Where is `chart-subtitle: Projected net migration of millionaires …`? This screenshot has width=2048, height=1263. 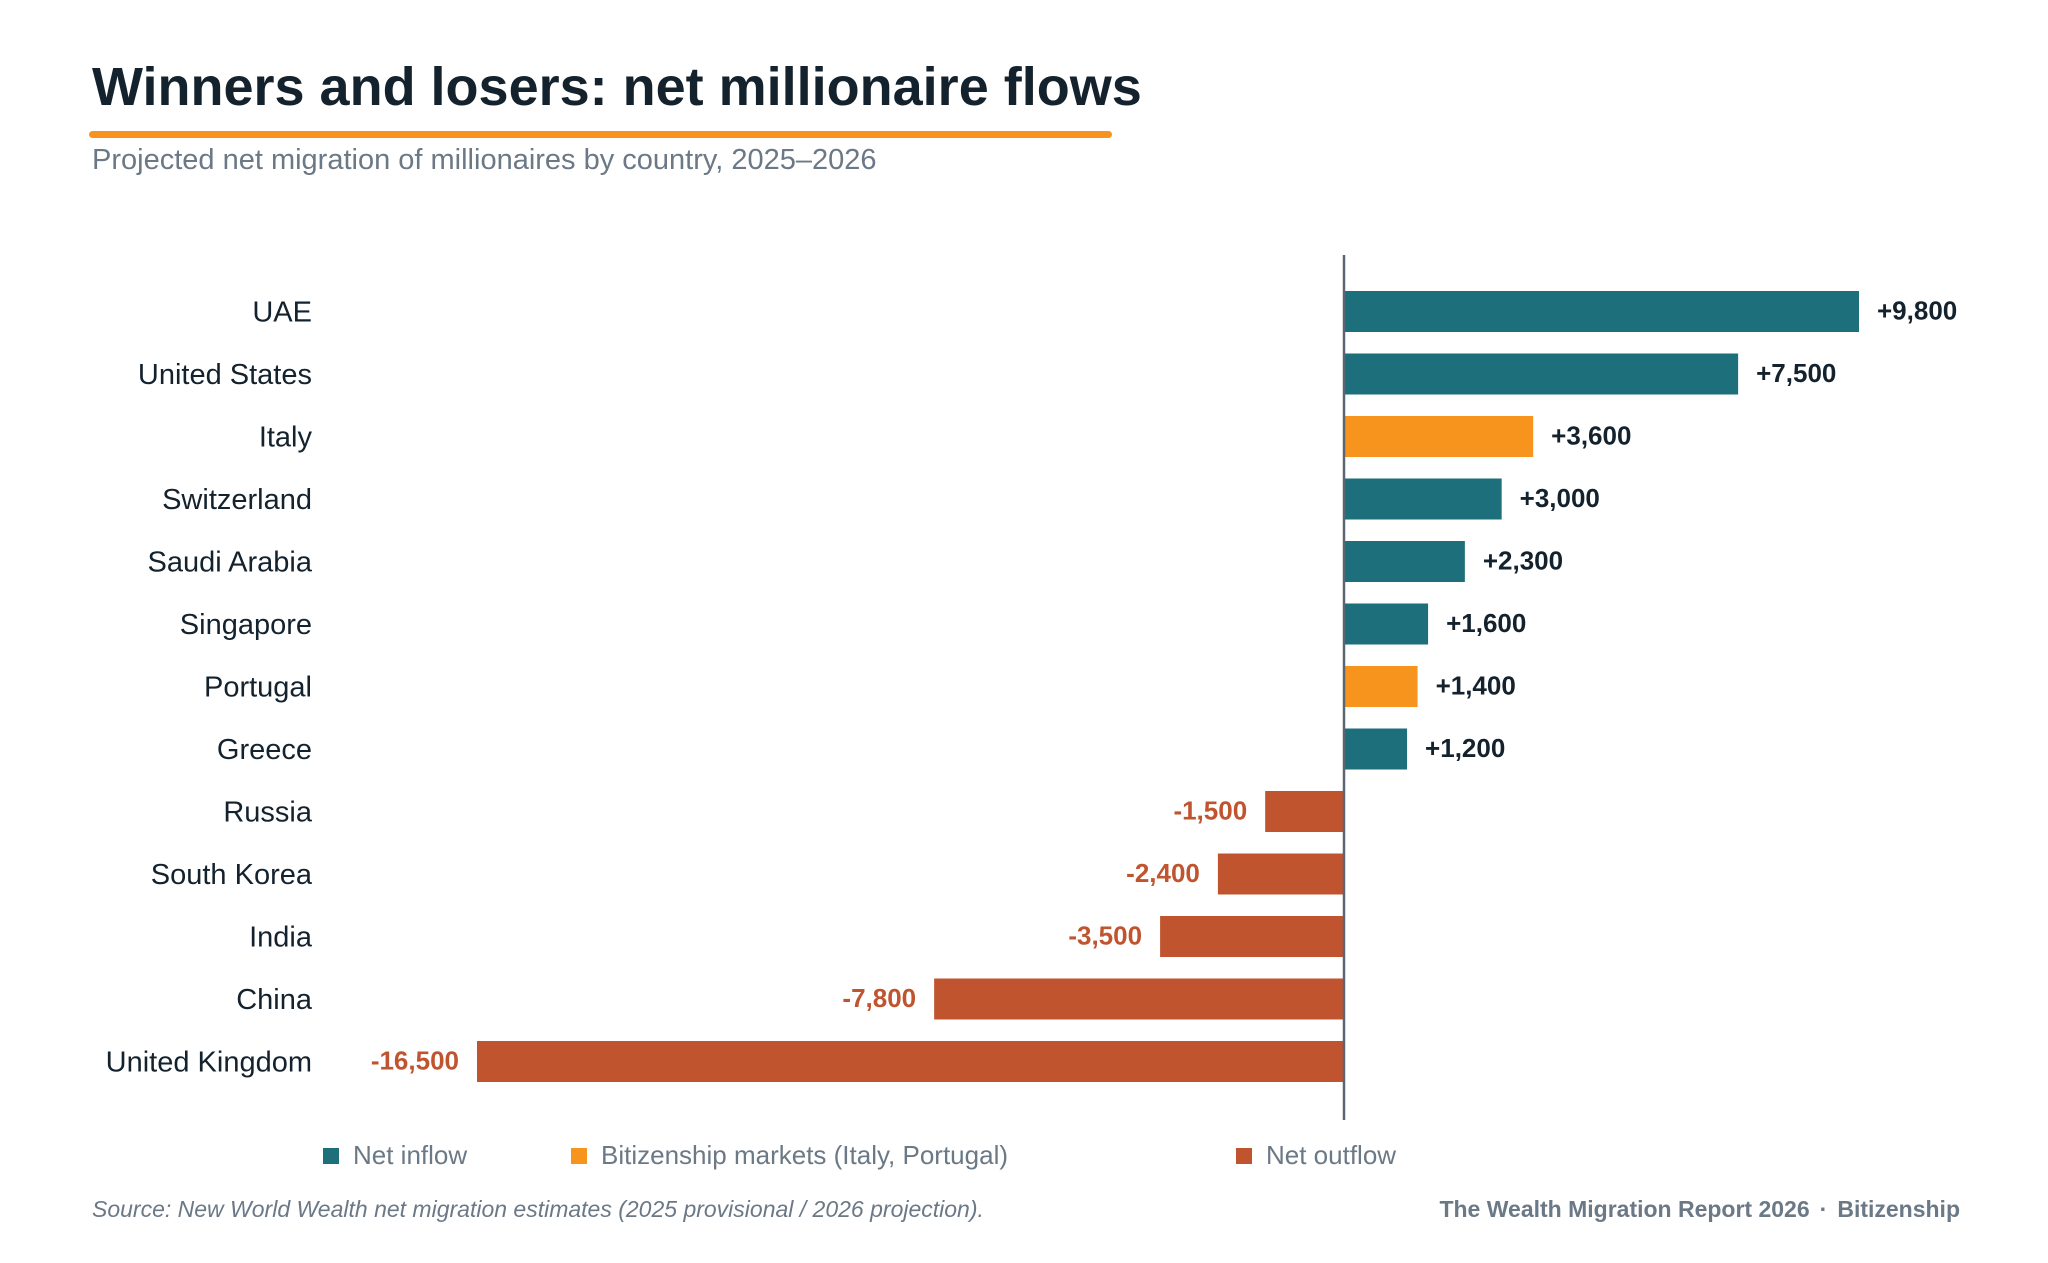
chart-subtitle: Projected net migration of millionaires … is located at coordinates (484, 160).